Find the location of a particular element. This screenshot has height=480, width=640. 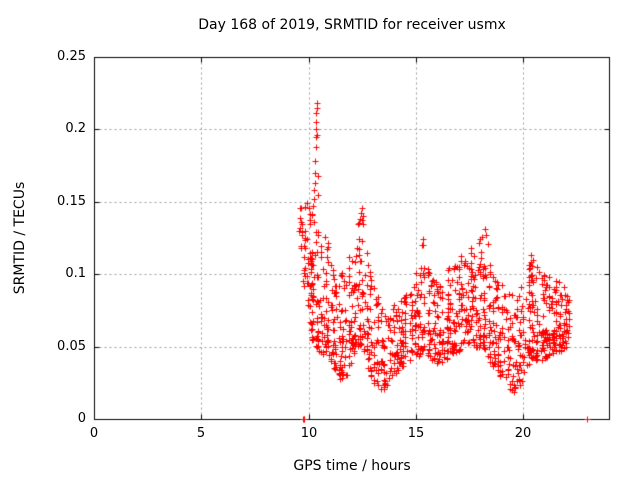

y-tick-label: 0.15 is located at coordinates (71, 201).